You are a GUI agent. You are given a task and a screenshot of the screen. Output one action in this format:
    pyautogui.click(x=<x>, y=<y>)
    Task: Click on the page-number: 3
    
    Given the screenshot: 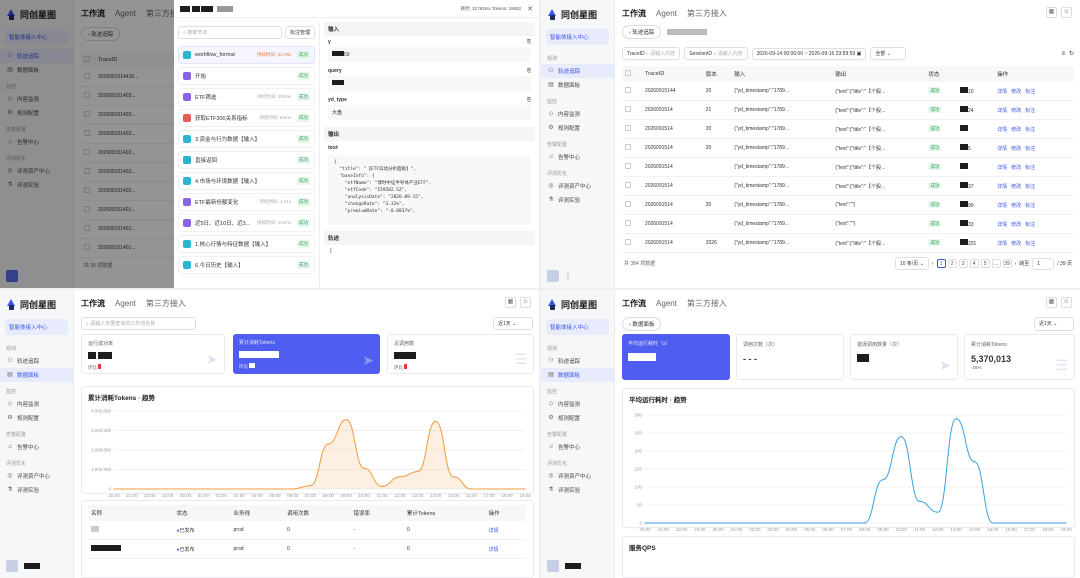 What is the action you would take?
    pyautogui.click(x=963, y=263)
    